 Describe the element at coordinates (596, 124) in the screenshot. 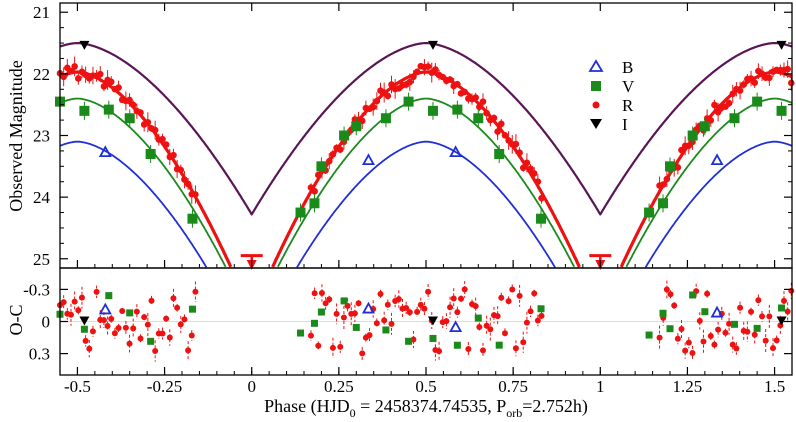

I see `legend-marker-i` at that location.